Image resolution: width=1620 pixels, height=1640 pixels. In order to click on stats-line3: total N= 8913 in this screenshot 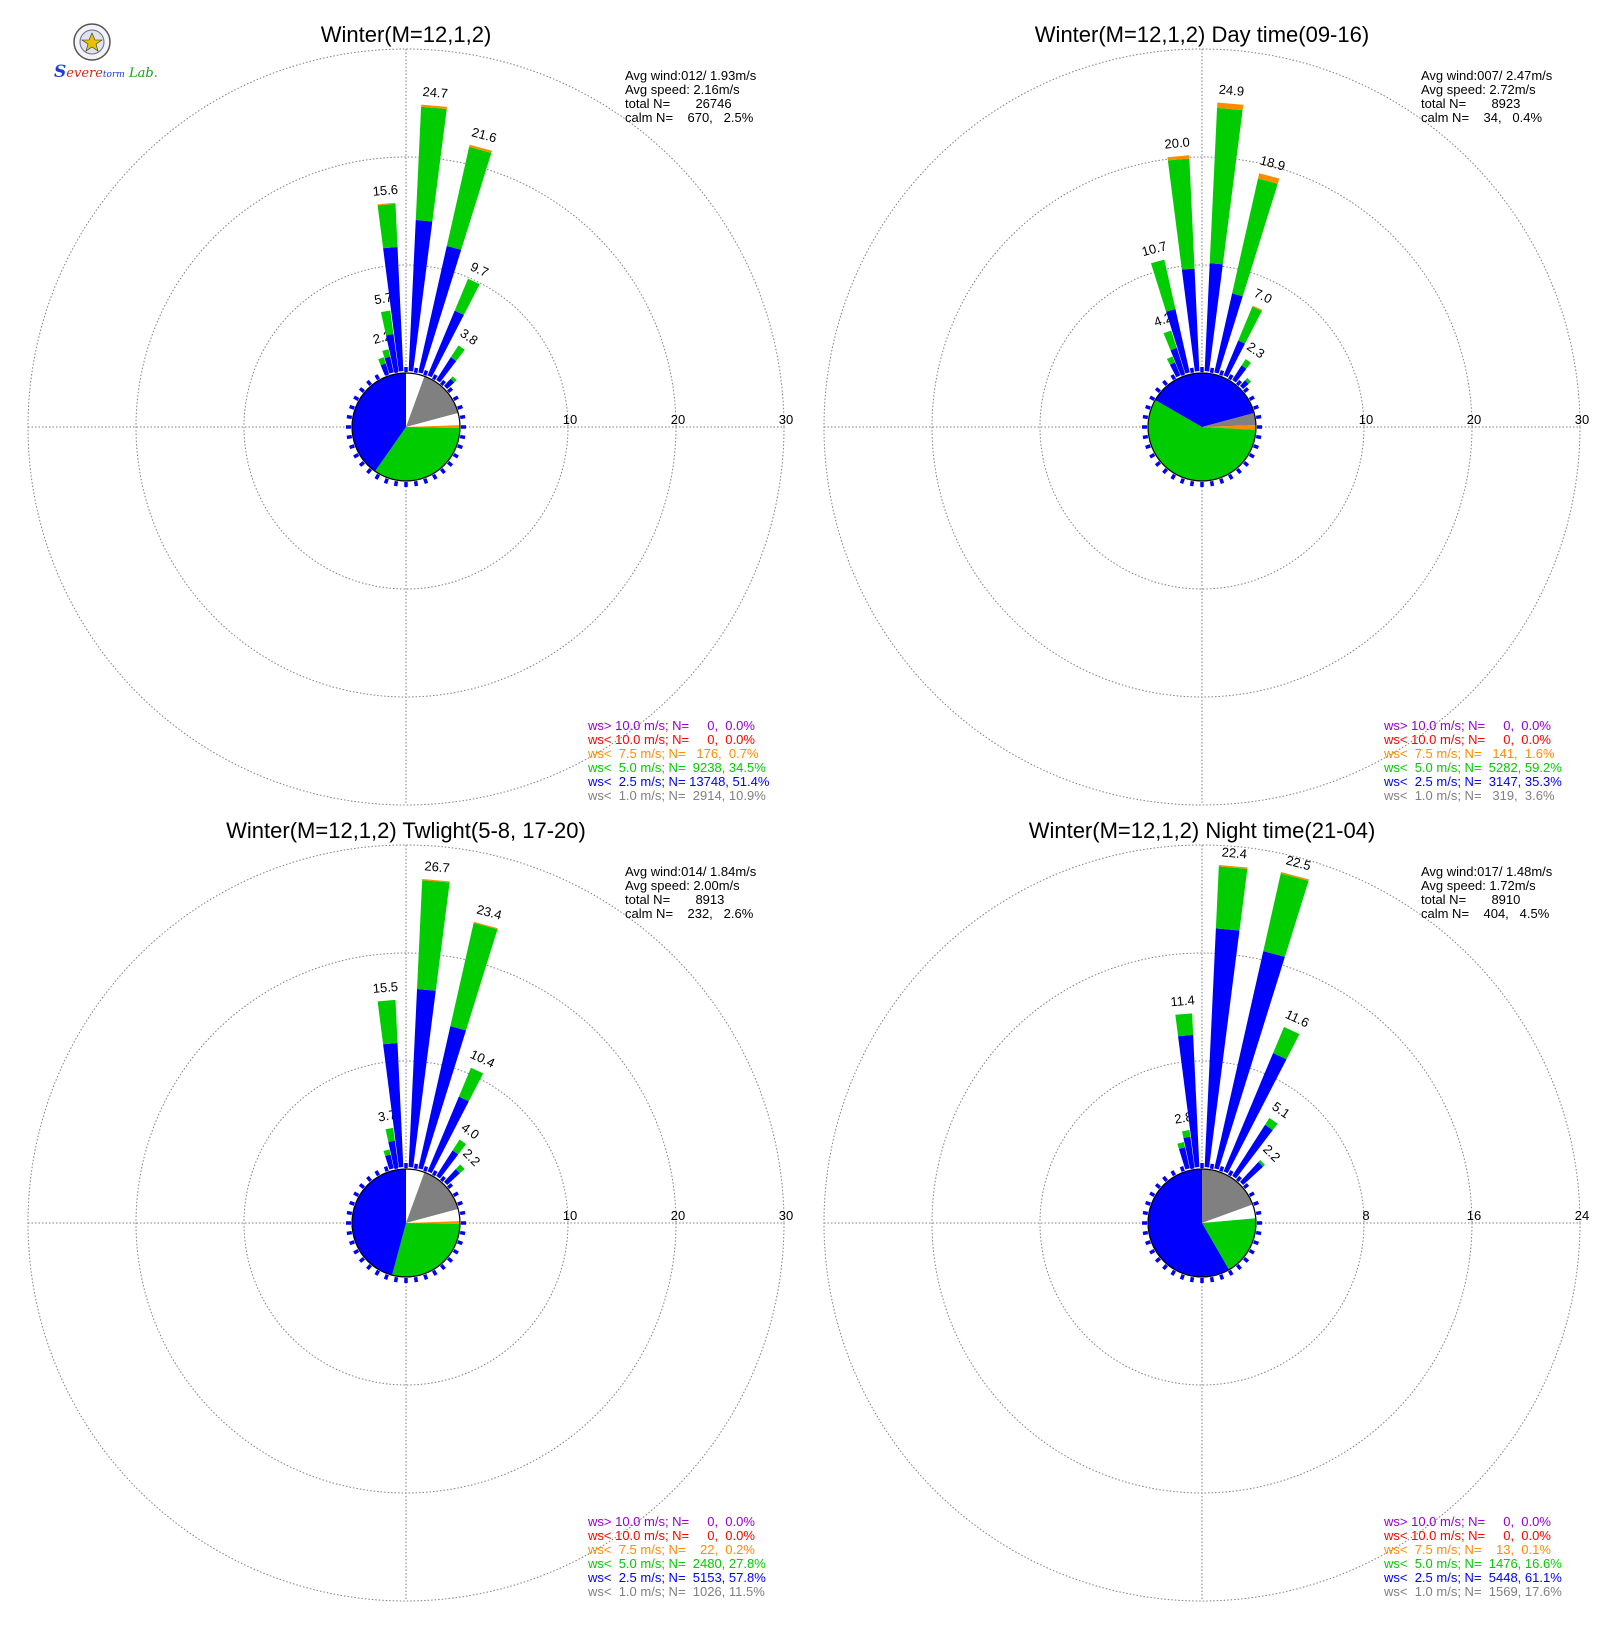, I will do `click(674, 899)`.